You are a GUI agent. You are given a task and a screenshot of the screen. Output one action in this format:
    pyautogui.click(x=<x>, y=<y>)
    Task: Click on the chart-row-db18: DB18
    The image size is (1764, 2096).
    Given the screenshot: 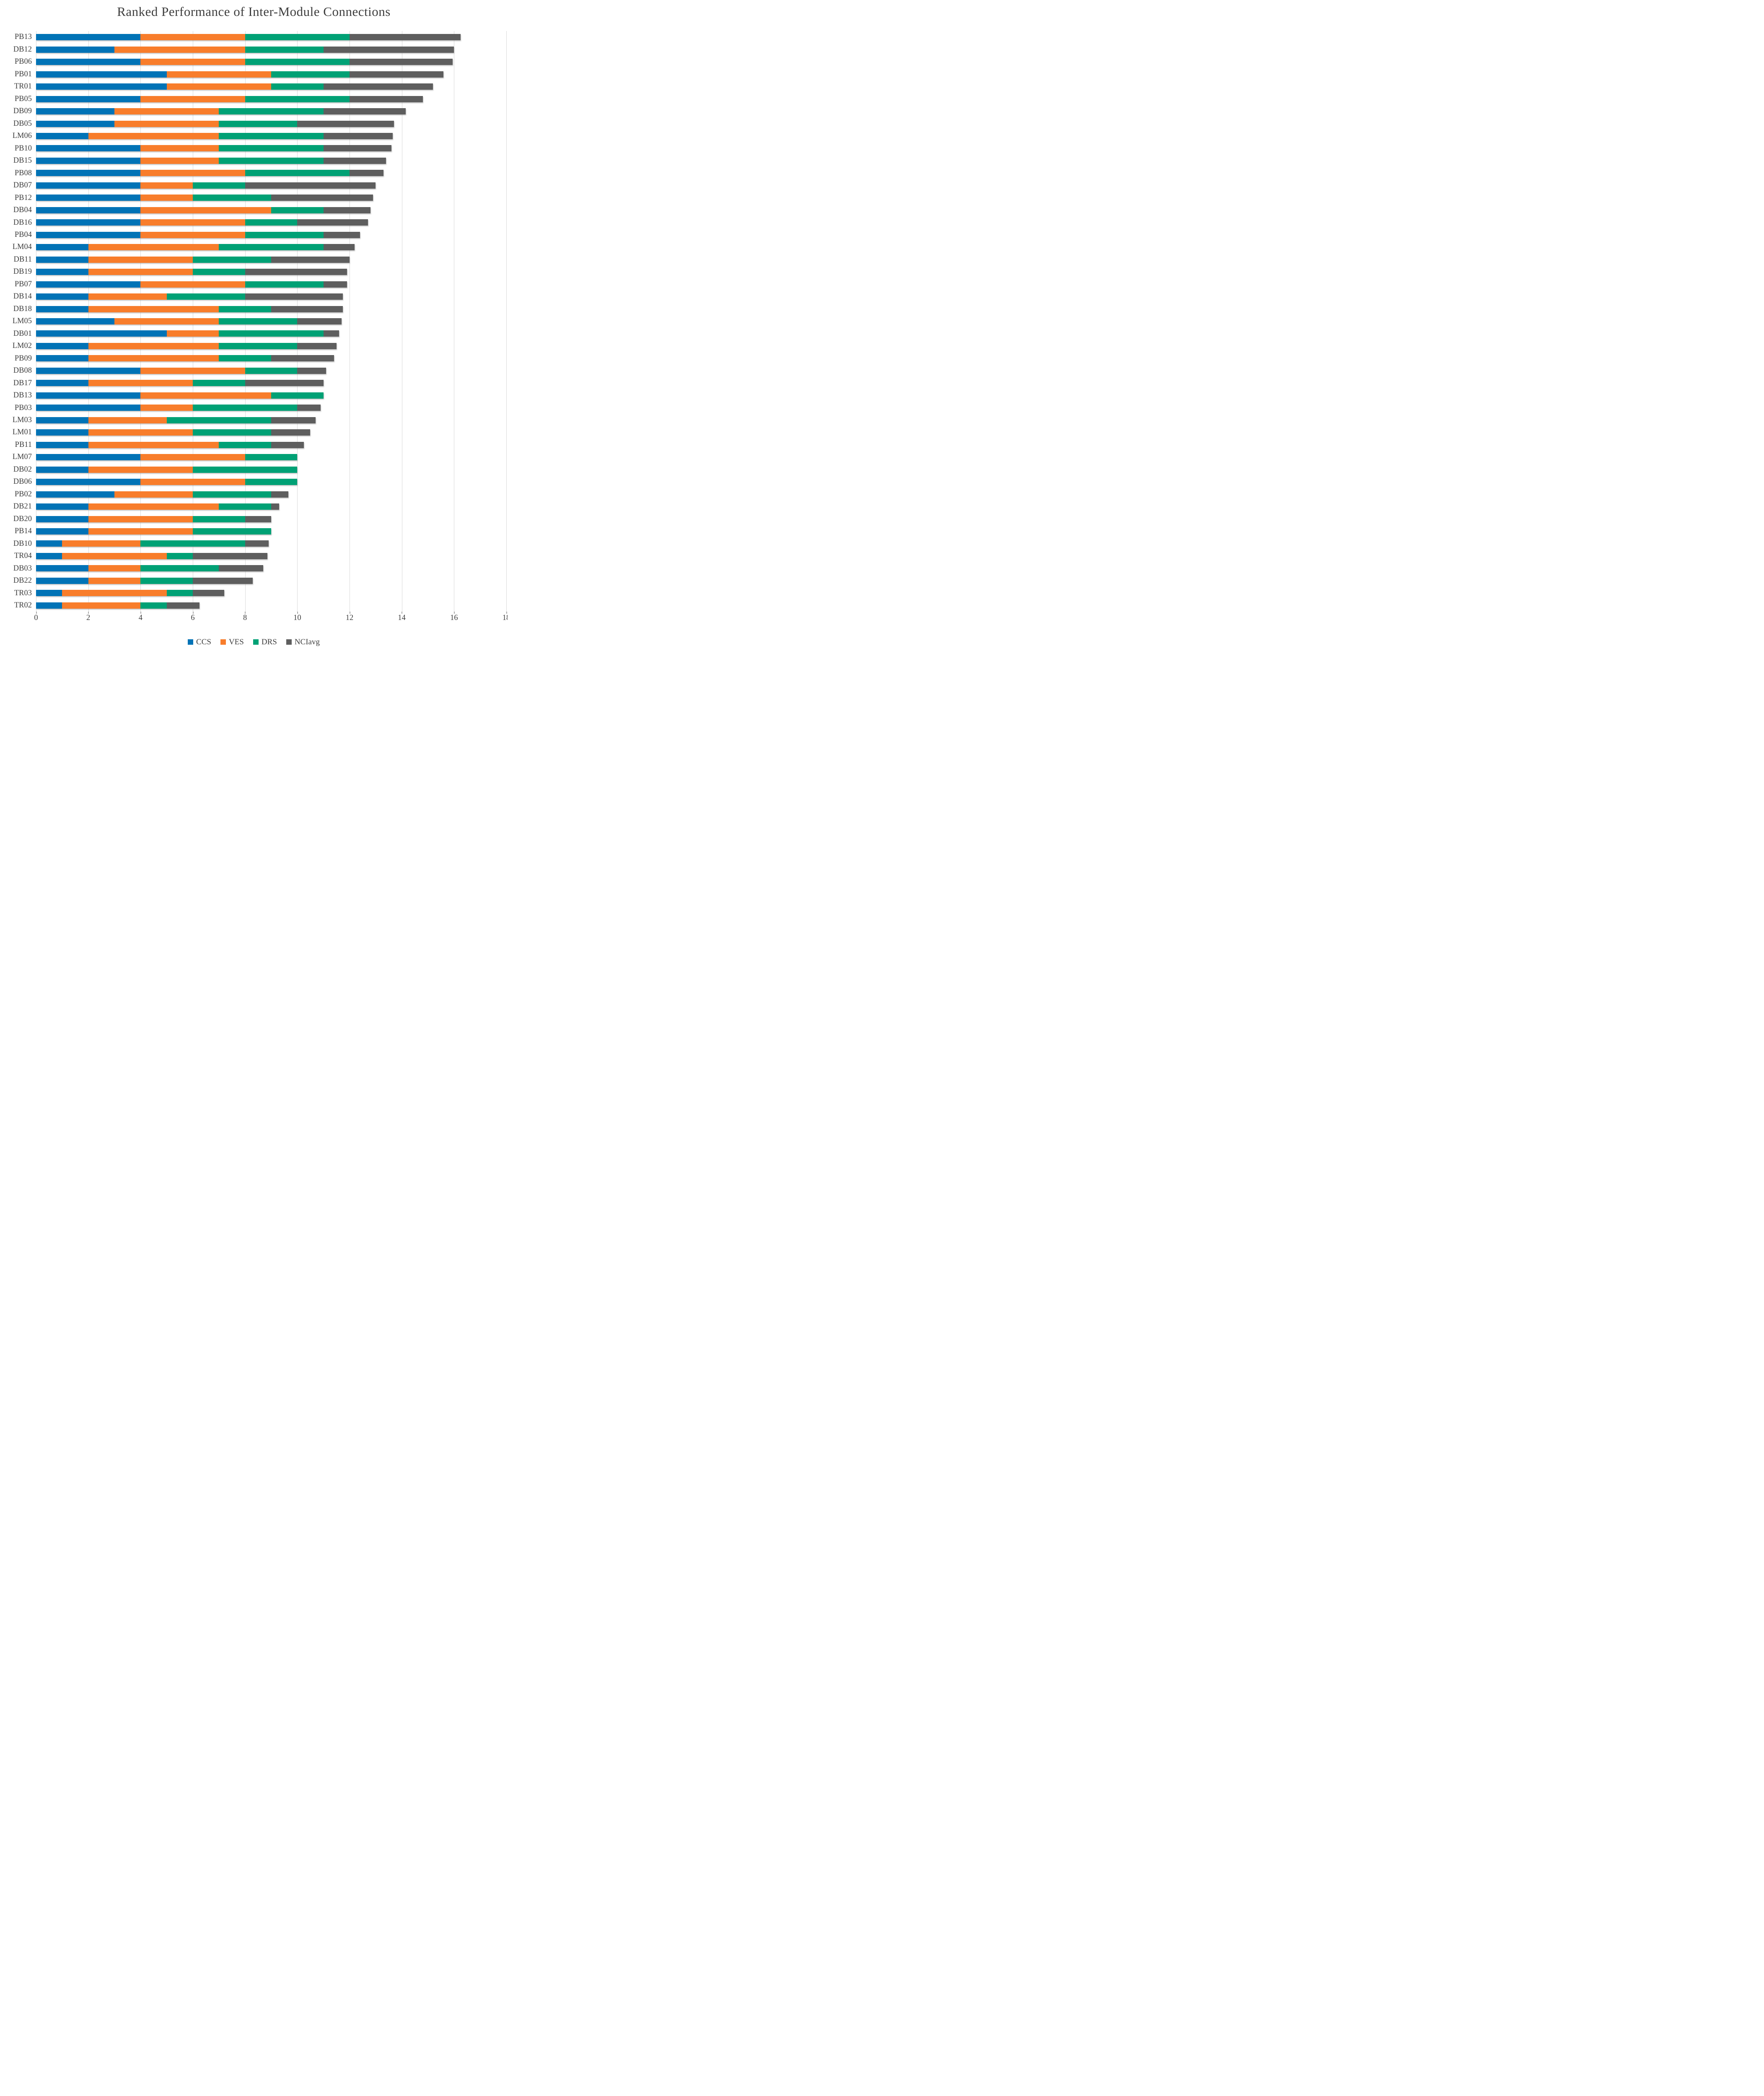 What is the action you would take?
    pyautogui.click(x=259, y=309)
    